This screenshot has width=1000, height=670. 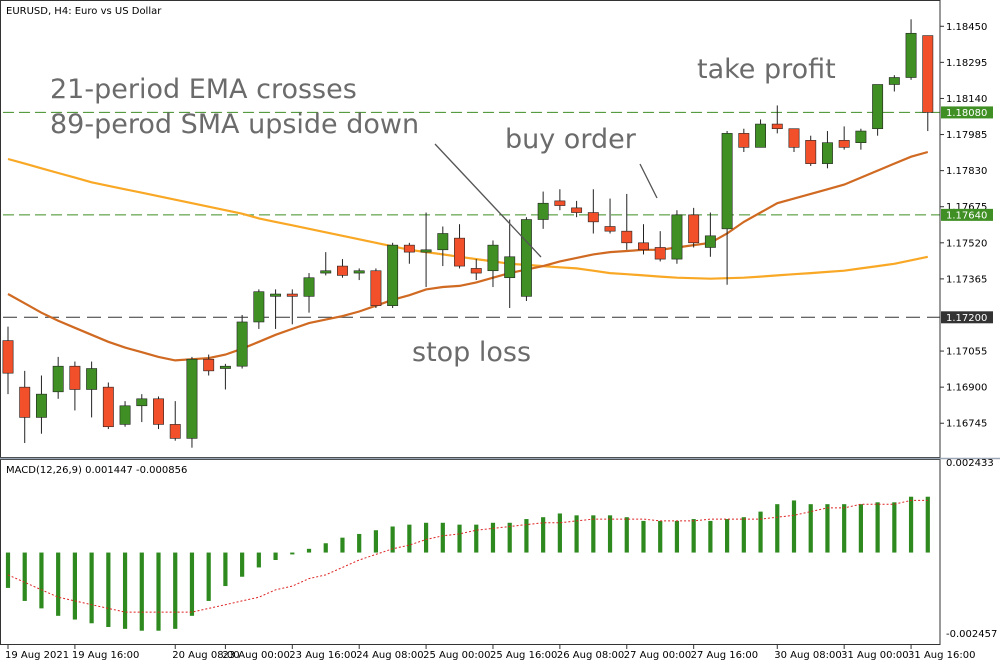 What do you see at coordinates (966, 279) in the screenshot?
I see `price-tick-label: 1.17365` at bounding box center [966, 279].